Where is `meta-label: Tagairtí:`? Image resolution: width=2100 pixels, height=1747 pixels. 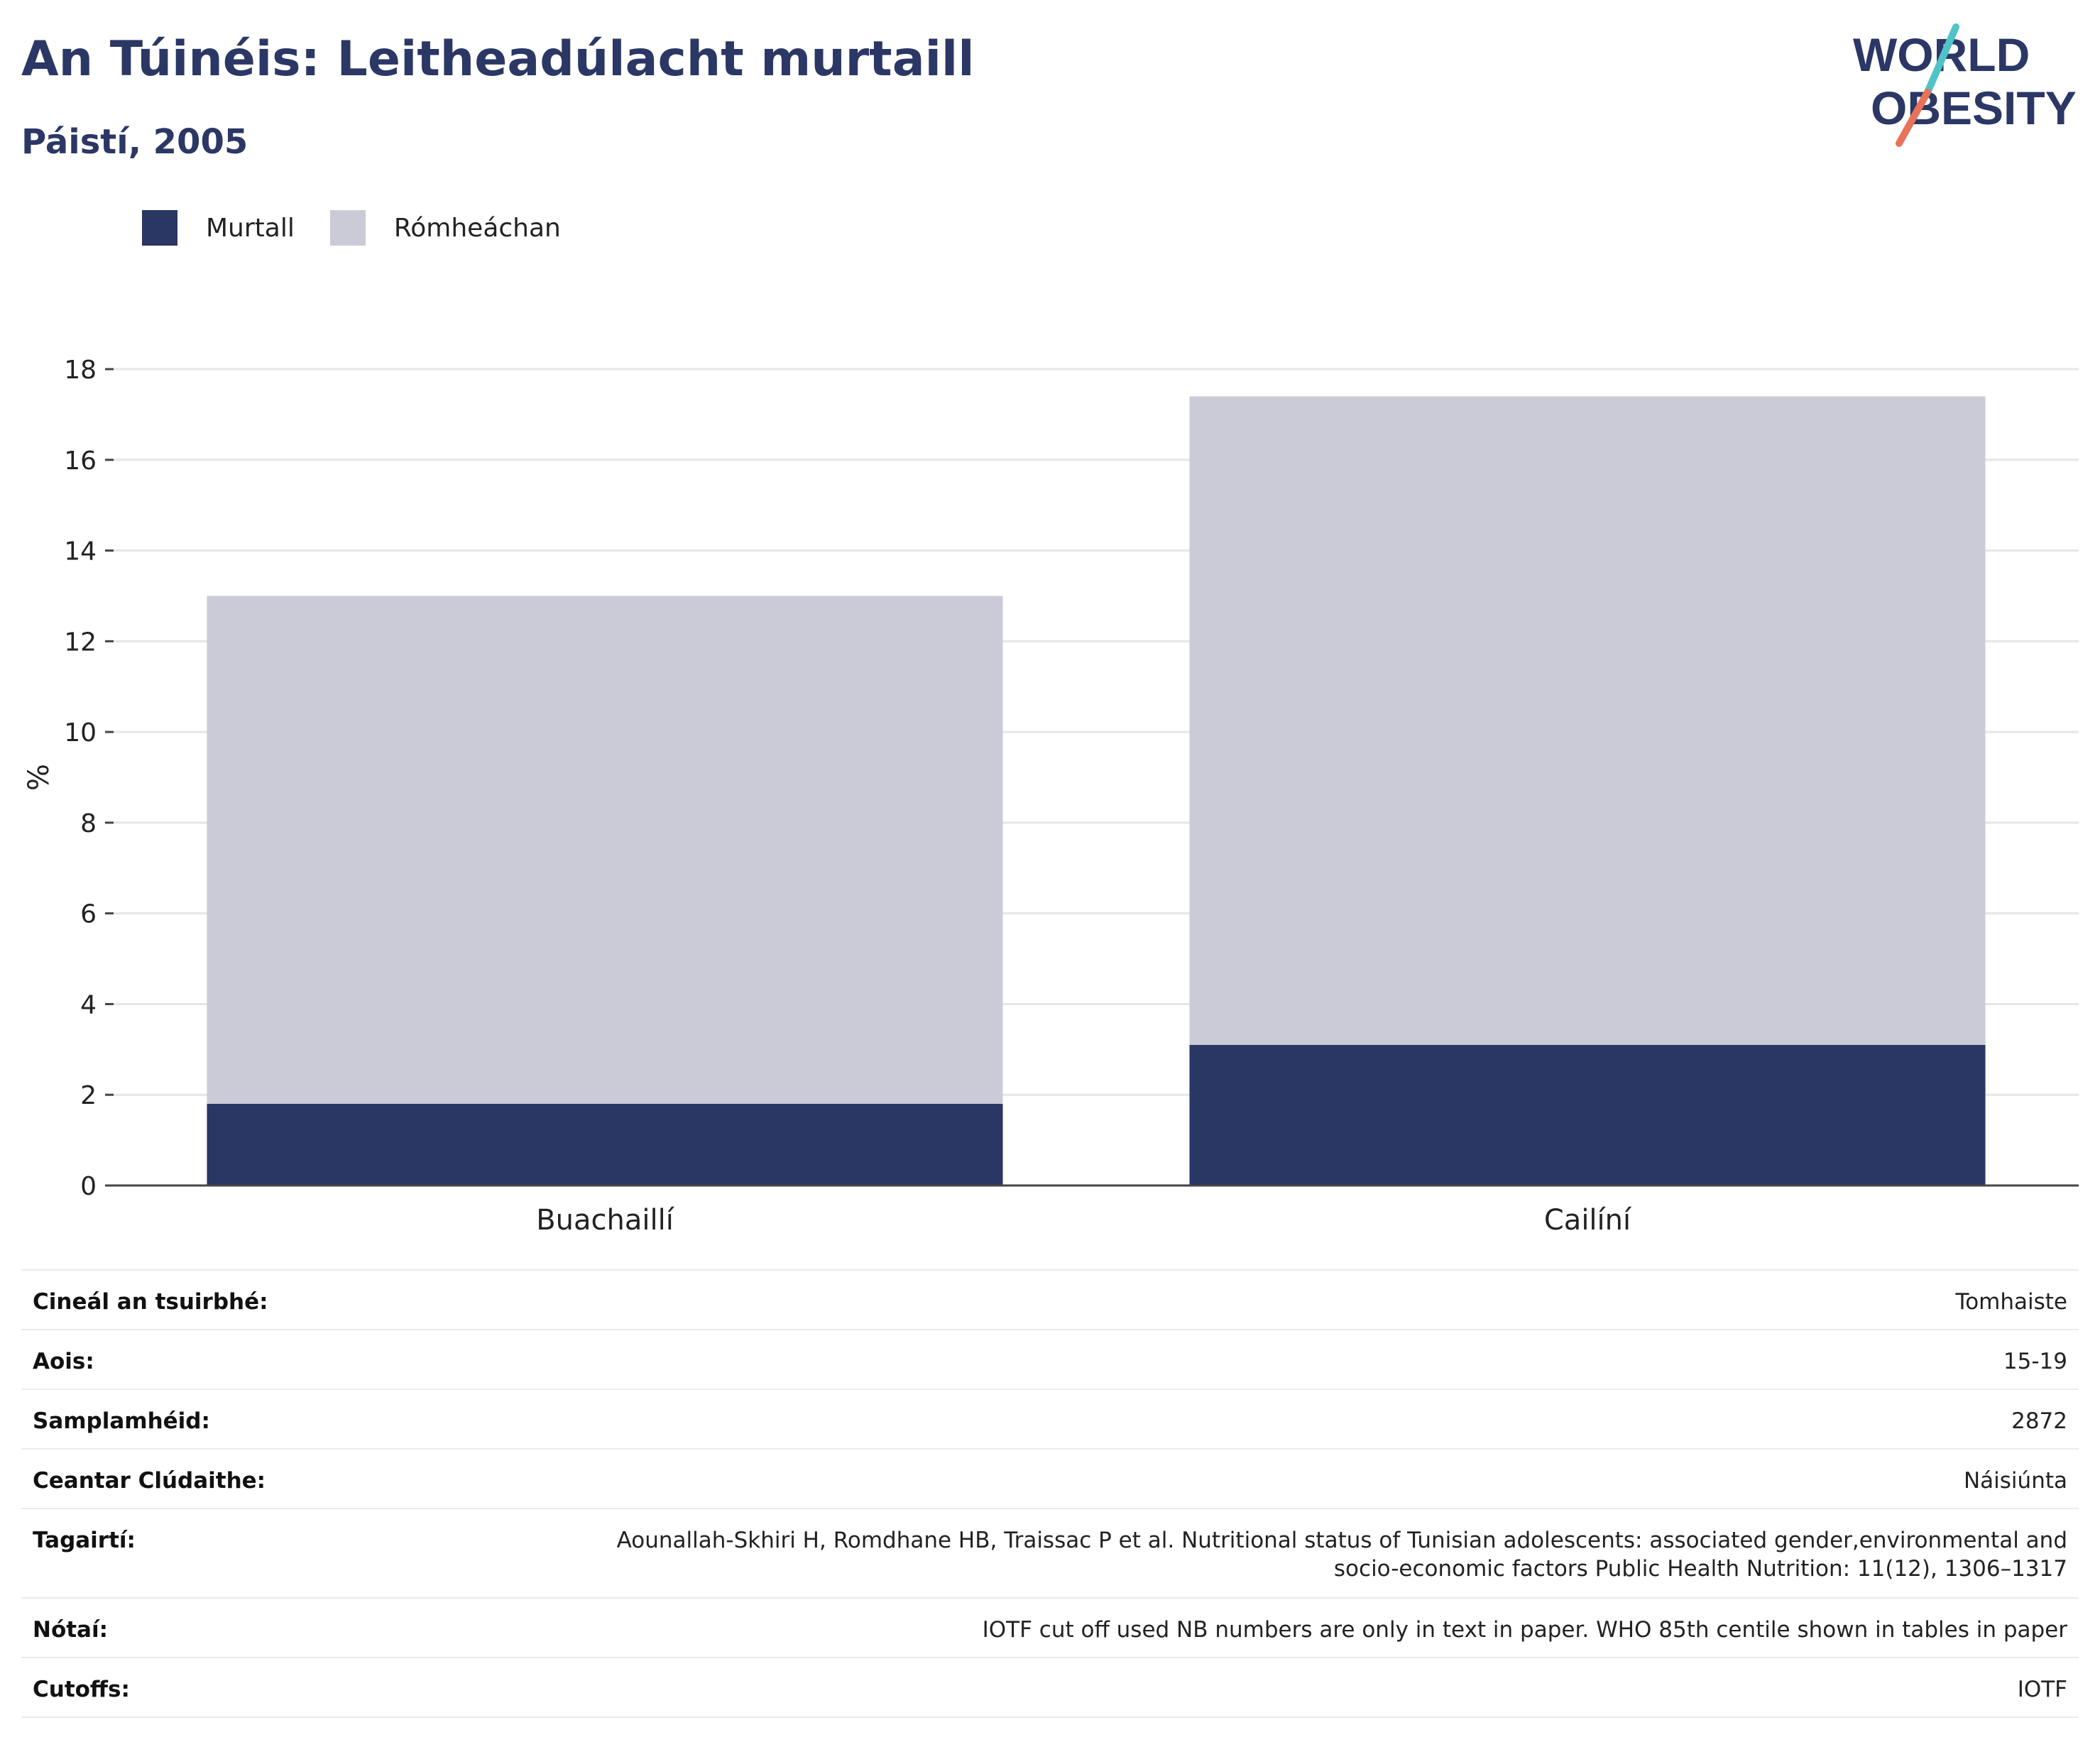 meta-label: Tagairtí: is located at coordinates (84, 1540).